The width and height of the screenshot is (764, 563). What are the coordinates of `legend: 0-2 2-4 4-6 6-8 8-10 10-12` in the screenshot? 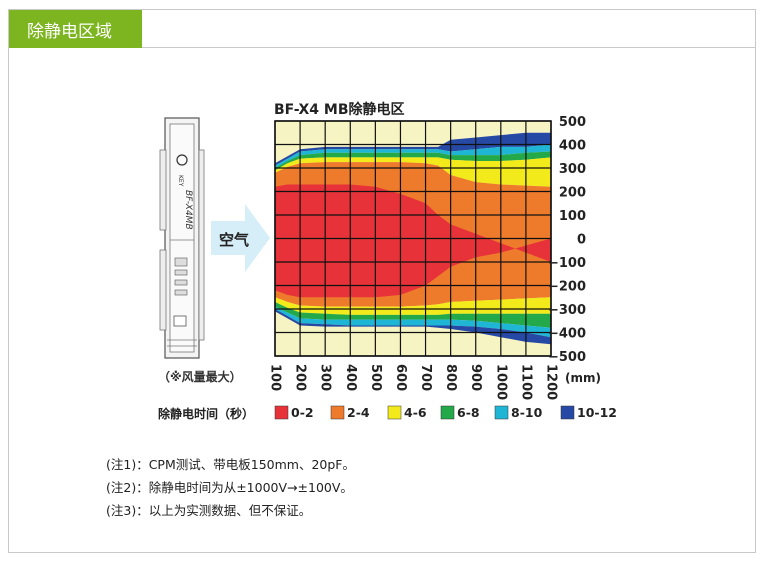 It's located at (445, 412).